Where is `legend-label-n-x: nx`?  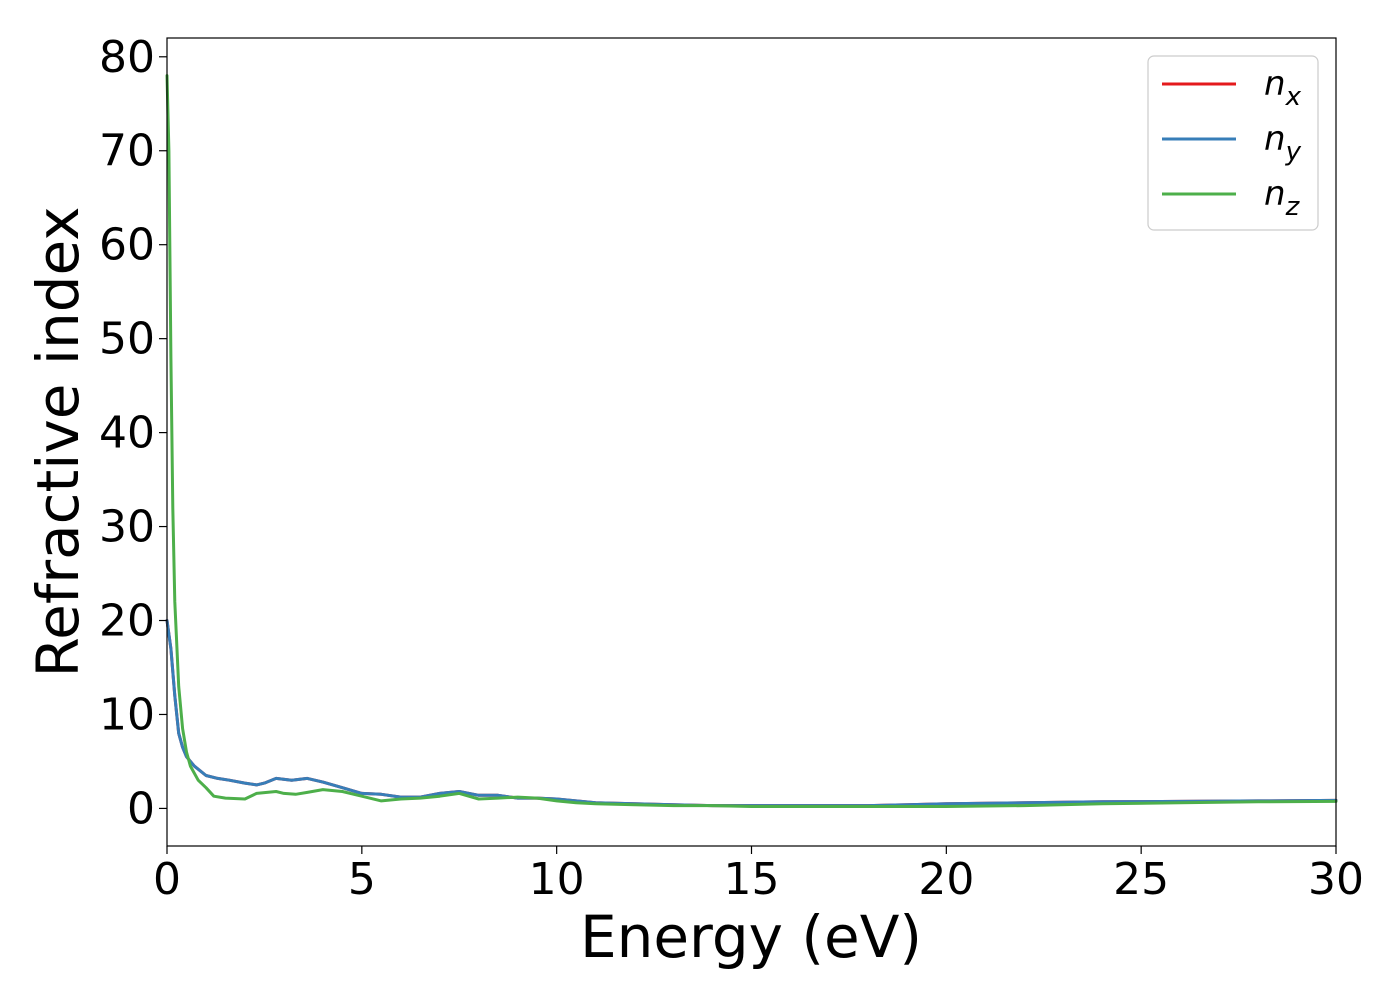
legend-label-n-x: nx is located at coordinates (1283, 88).